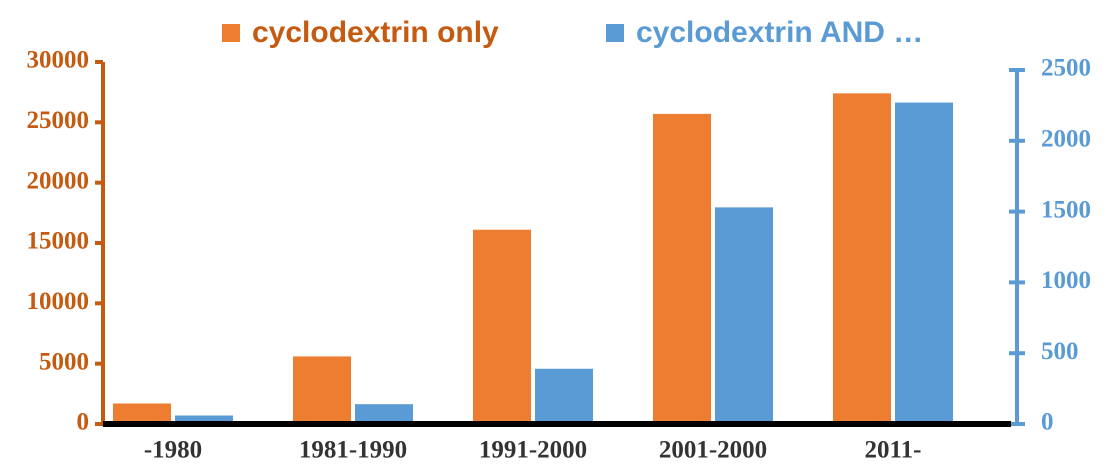 Image resolution: width=1111 pixels, height=466 pixels. What do you see at coordinates (1066, 209) in the screenshot?
I see `y2-tick-label: 1500` at bounding box center [1066, 209].